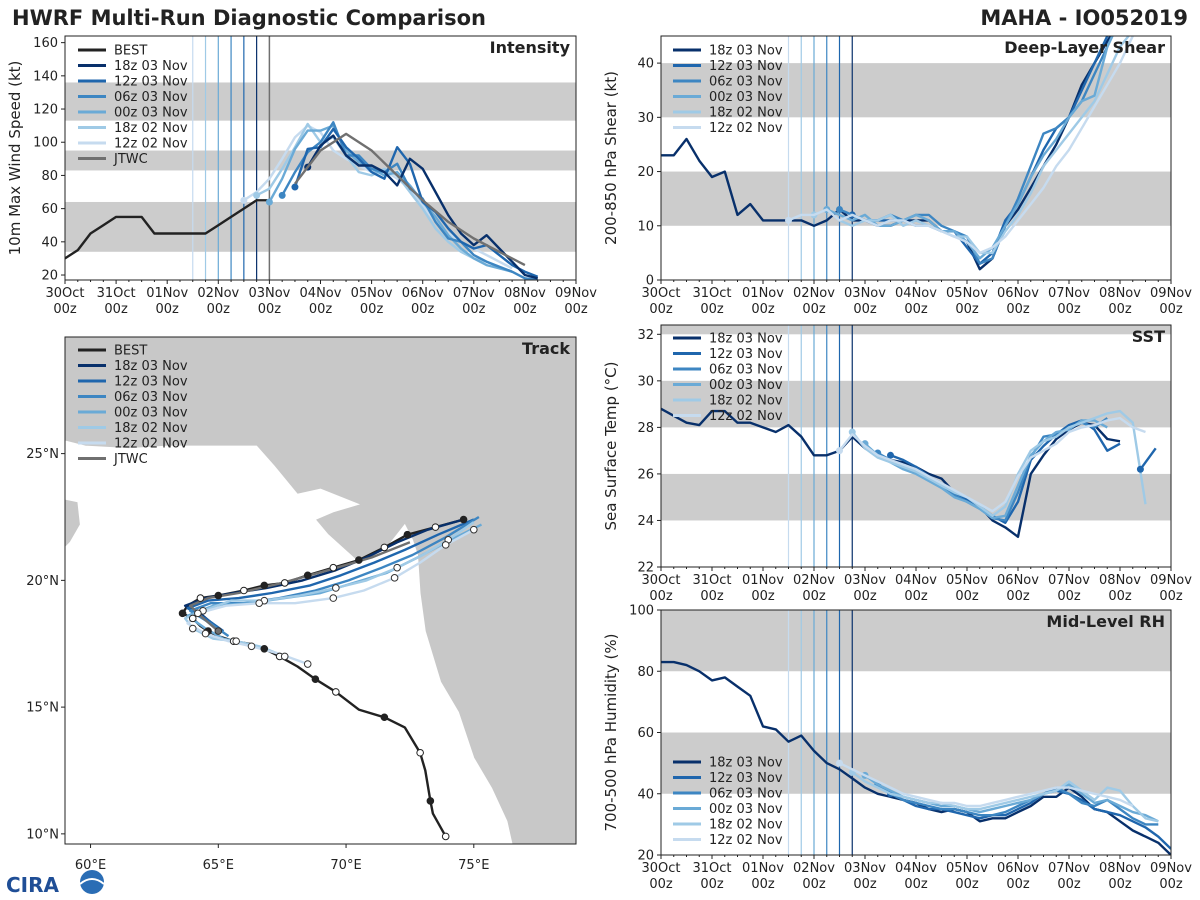 Image resolution: width=1200 pixels, height=900 pixels. What do you see at coordinates (45, 143) in the screenshot?
I see `y-tick-label: 100` at bounding box center [45, 143].